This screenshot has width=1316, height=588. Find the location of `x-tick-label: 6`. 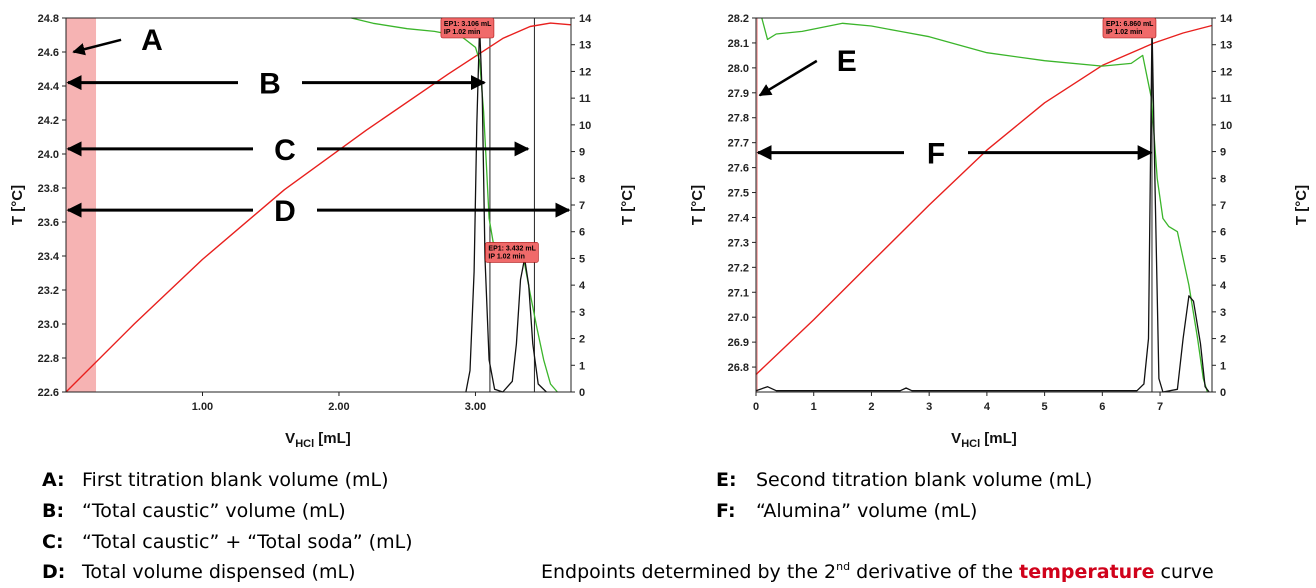

x-tick-label: 6 is located at coordinates (1102, 407).